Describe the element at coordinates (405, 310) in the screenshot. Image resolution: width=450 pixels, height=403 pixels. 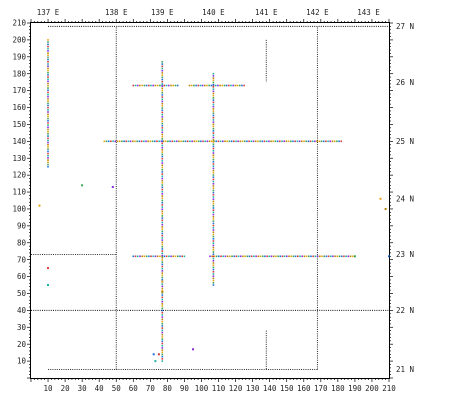
I see `latitude-label: 22 N` at that location.